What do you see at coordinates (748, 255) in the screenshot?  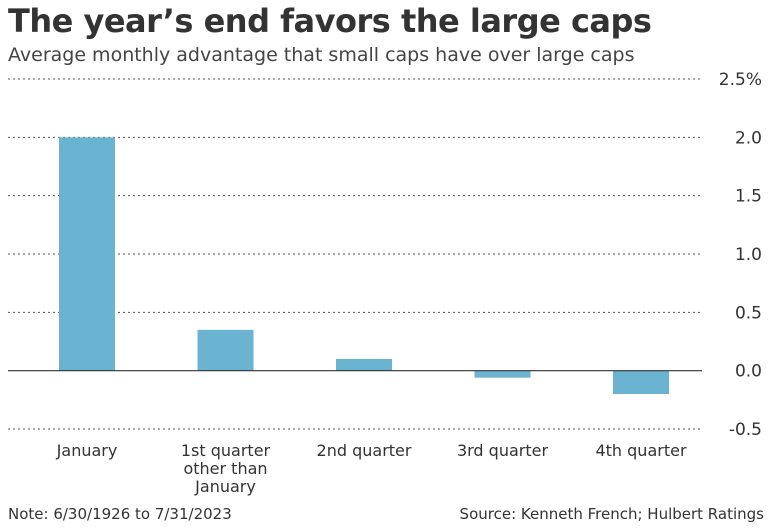 I see `y-tick-label: 1.0` at bounding box center [748, 255].